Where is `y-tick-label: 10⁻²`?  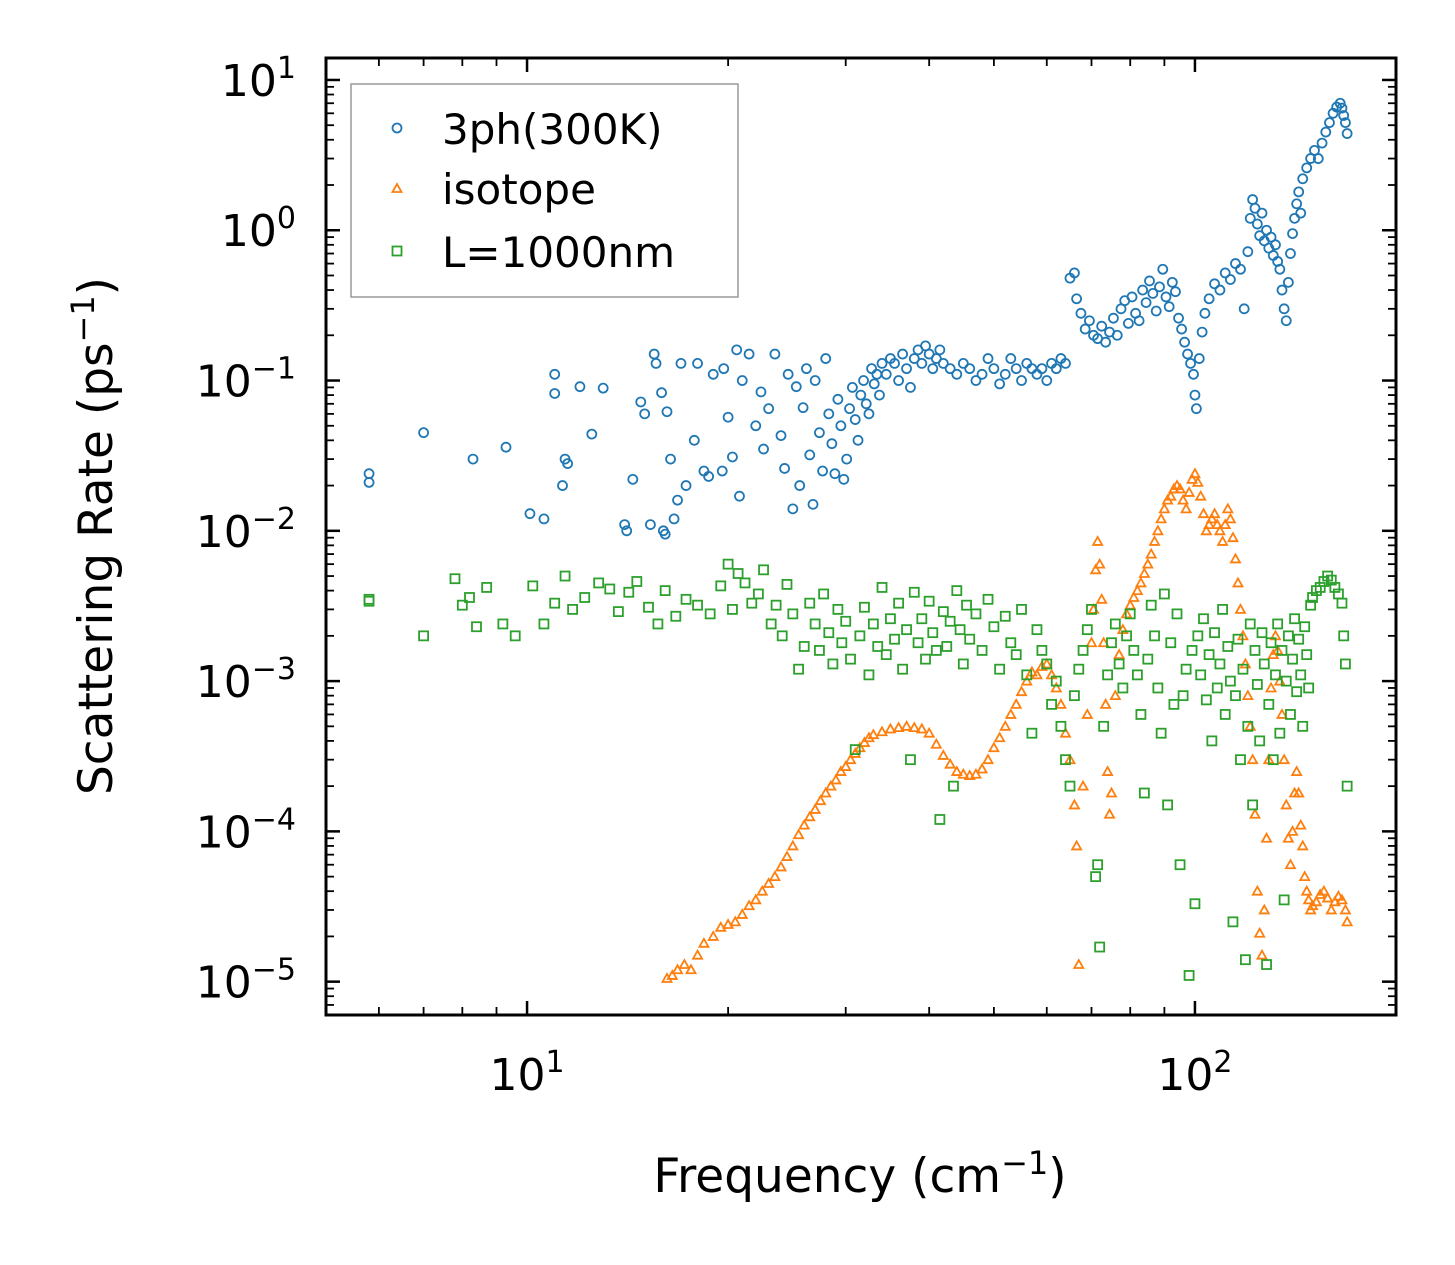
y-tick-label: 10⁻² is located at coordinates (246, 530).